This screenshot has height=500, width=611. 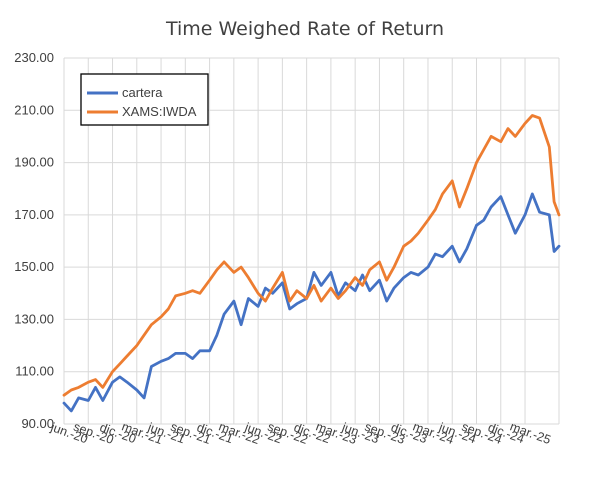 I want to click on legend-box, so click(x=144, y=99).